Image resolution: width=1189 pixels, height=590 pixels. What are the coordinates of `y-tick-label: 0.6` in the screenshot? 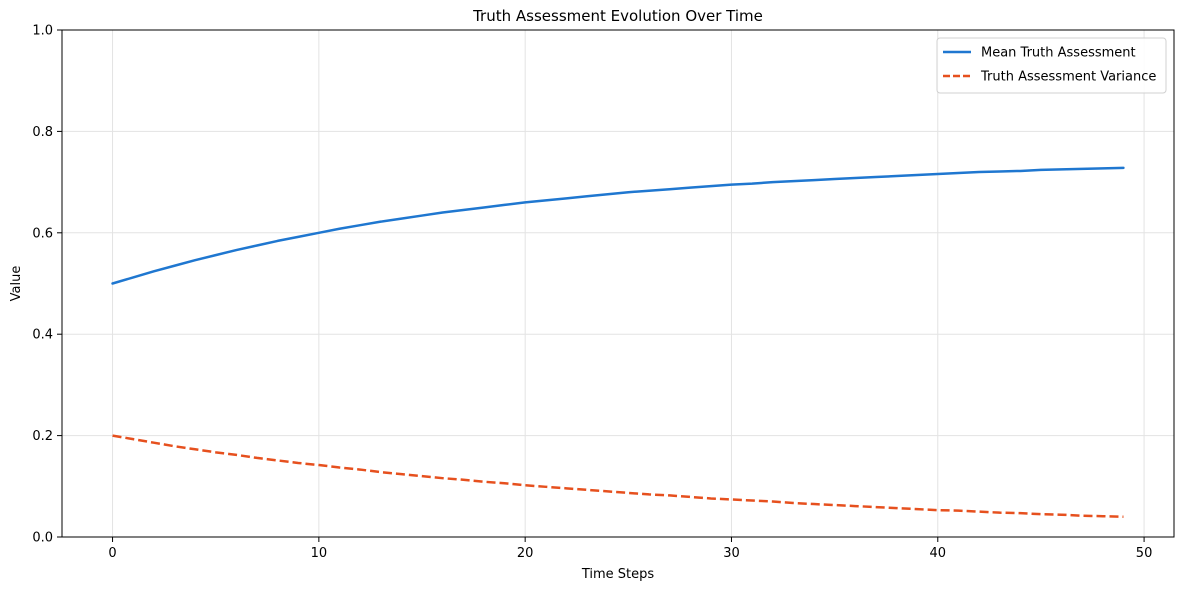 It's located at (42, 233).